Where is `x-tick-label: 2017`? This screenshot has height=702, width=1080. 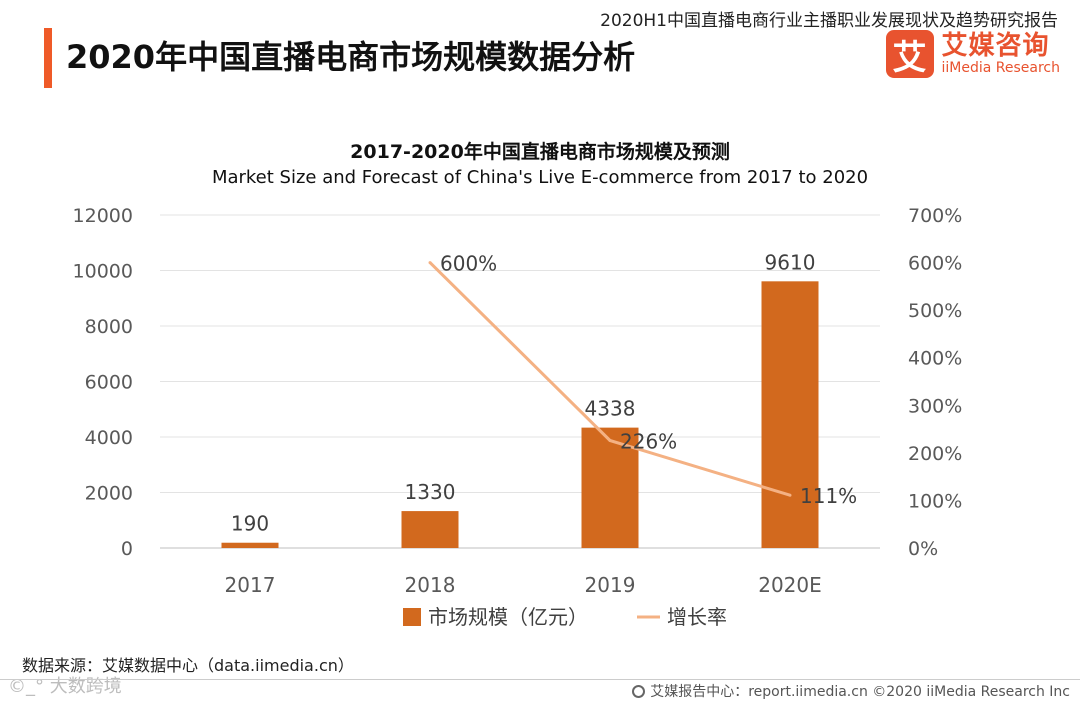
x-tick-label: 2017 is located at coordinates (250, 585).